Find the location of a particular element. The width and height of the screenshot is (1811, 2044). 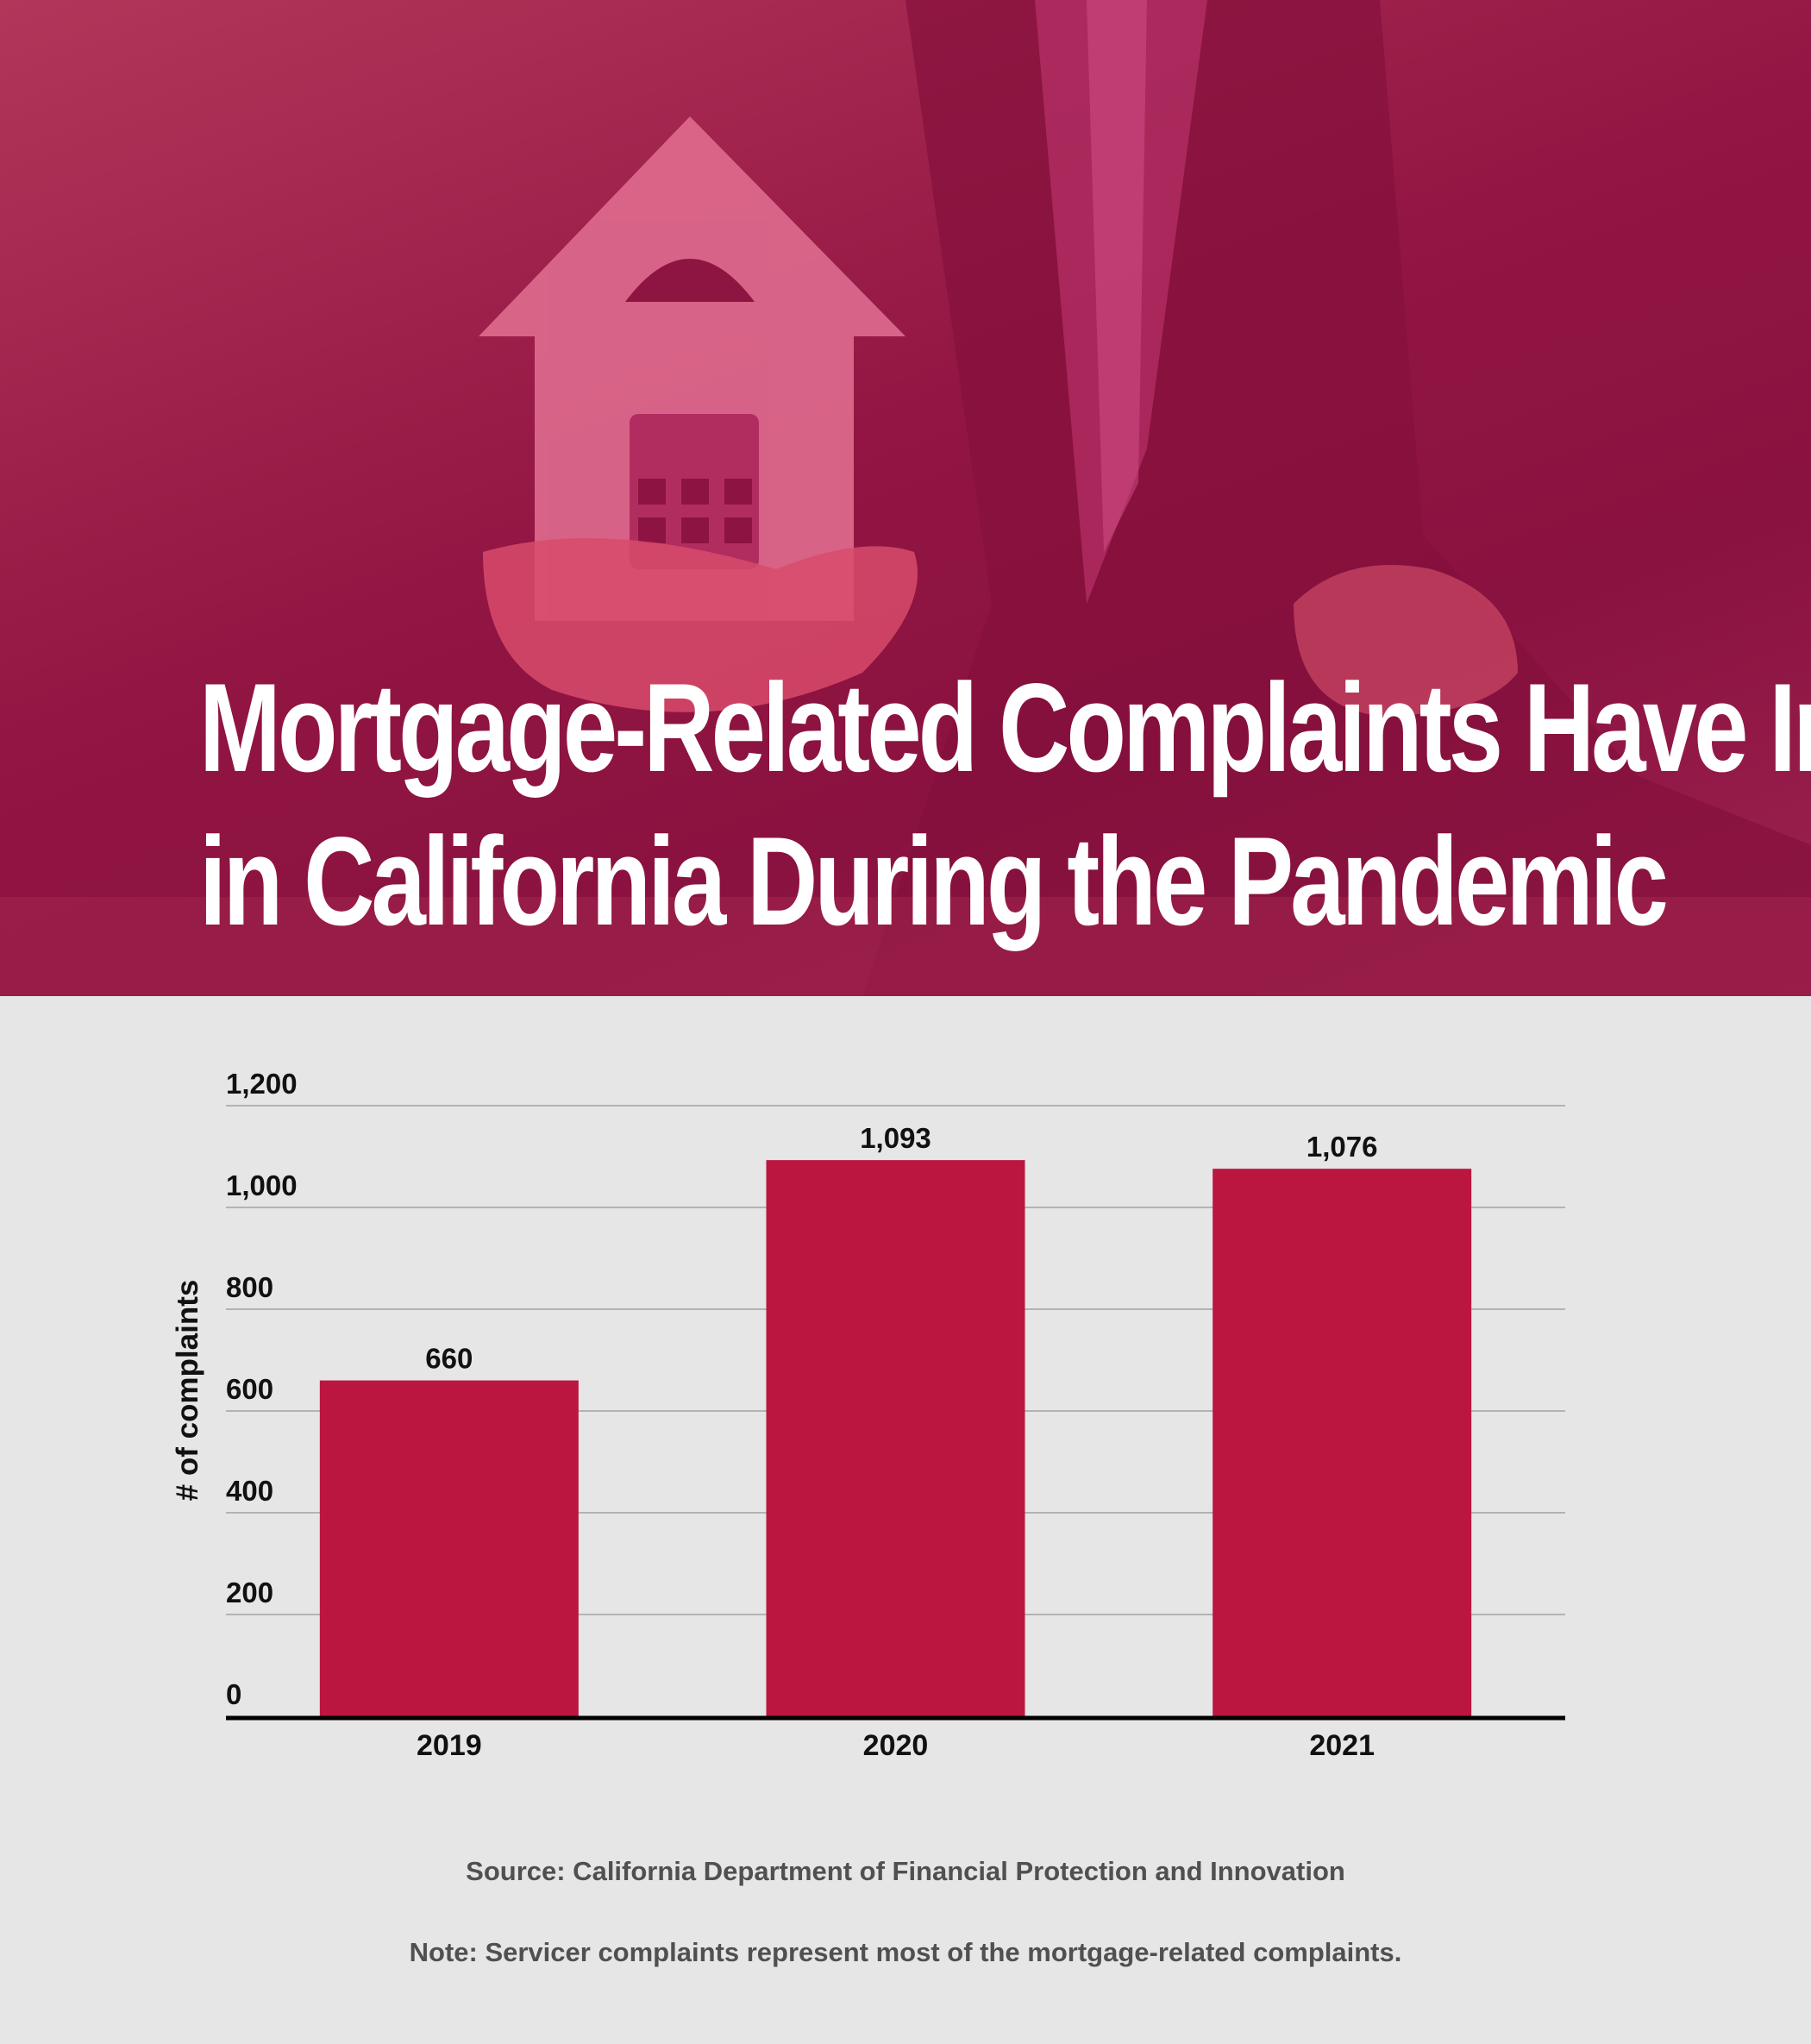

x-tick-label: 2020 is located at coordinates (896, 1745).